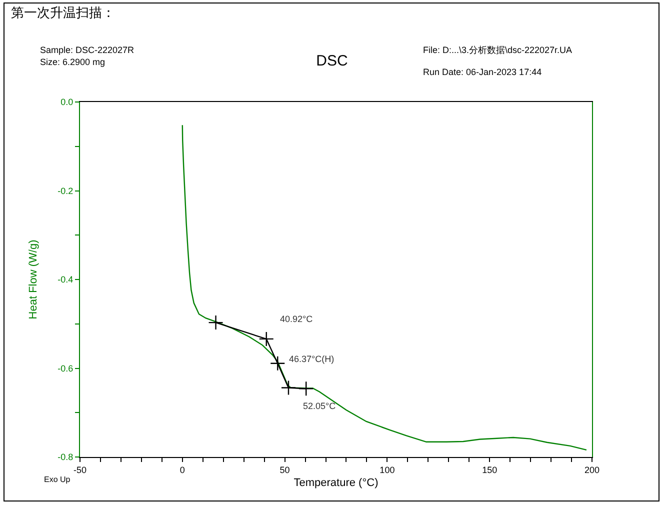 Image resolution: width=664 pixels, height=505 pixels. Describe the element at coordinates (57, 479) in the screenshot. I see `text: Exo Up` at that location.